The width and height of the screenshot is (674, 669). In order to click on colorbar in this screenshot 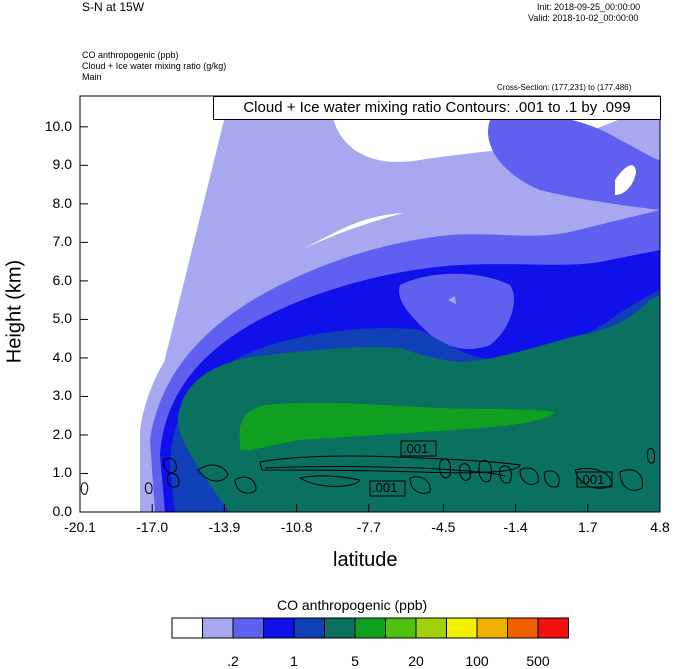, I will do `click(370, 628)`.